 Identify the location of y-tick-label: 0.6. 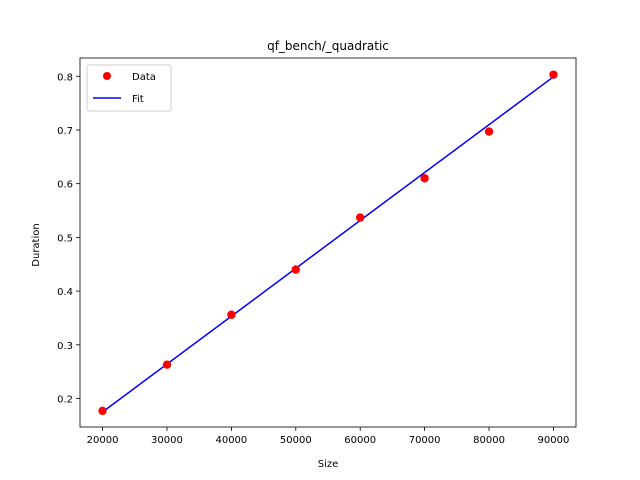
(65, 185).